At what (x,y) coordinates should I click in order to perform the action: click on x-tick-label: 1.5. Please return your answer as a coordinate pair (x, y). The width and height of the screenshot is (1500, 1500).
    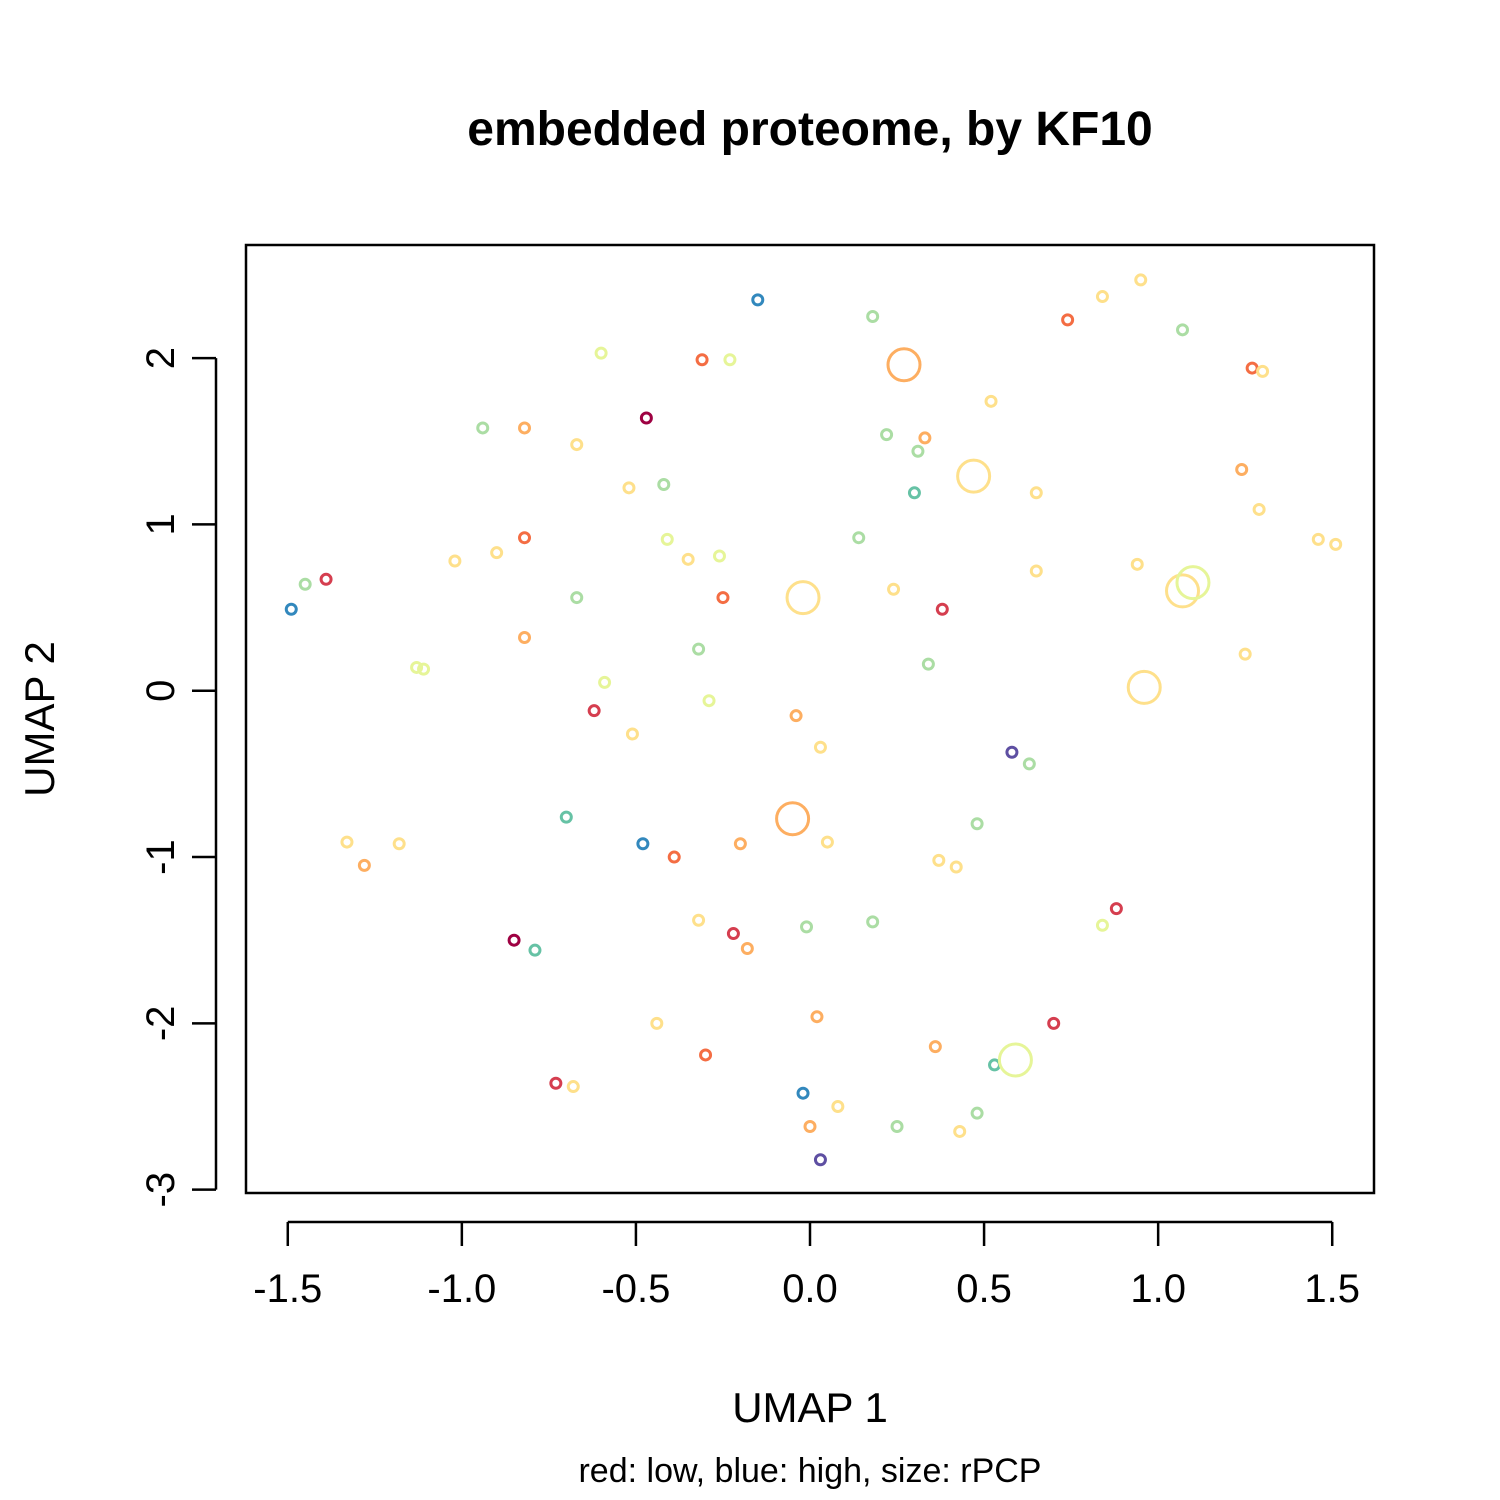
    Looking at the image, I should click on (1332, 1289).